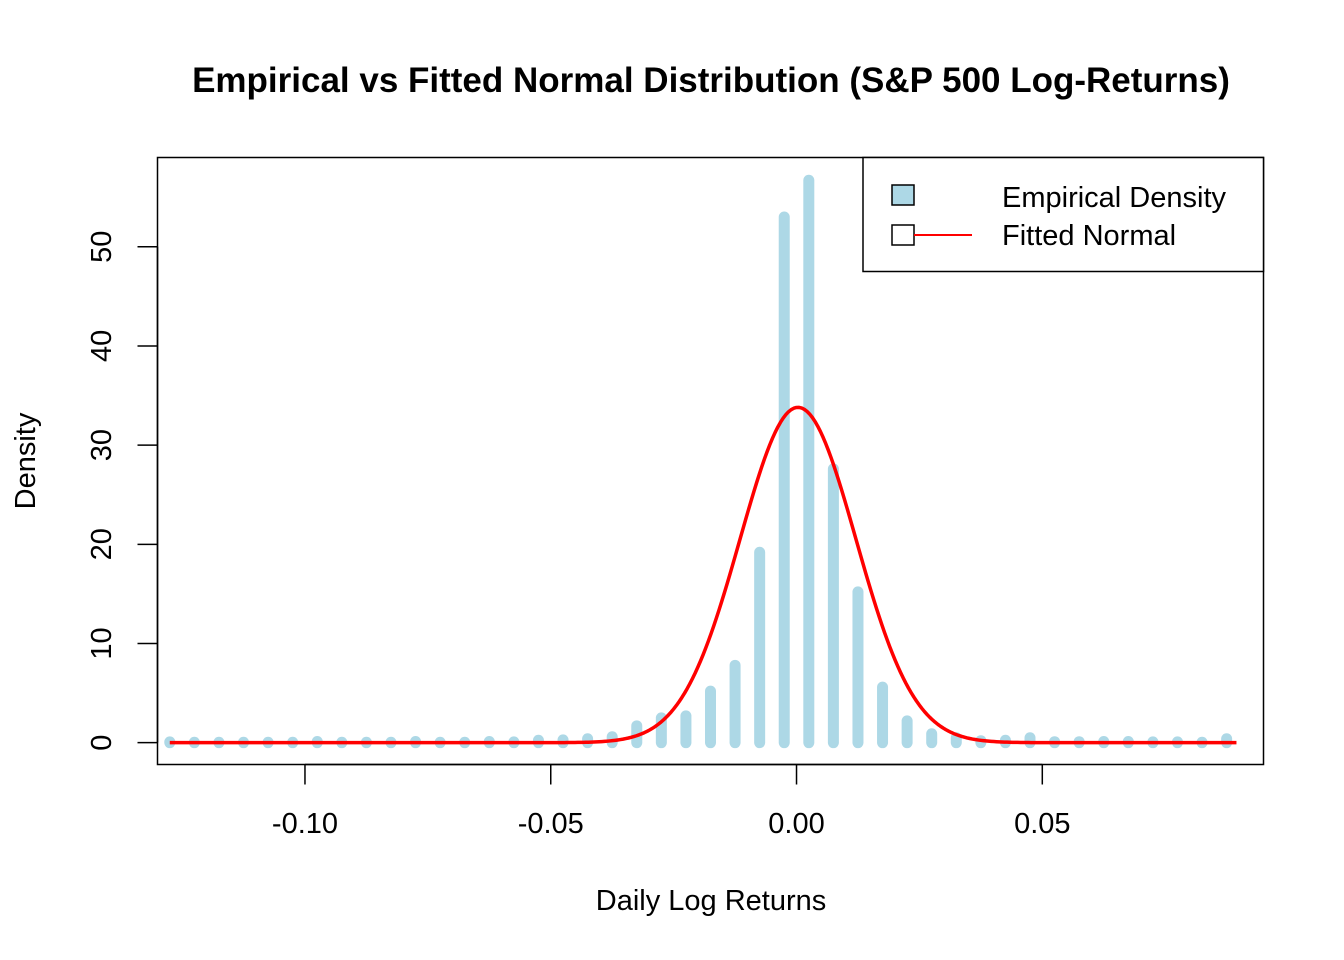  What do you see at coordinates (102, 445) in the screenshot?
I see `y-tick-label: 30` at bounding box center [102, 445].